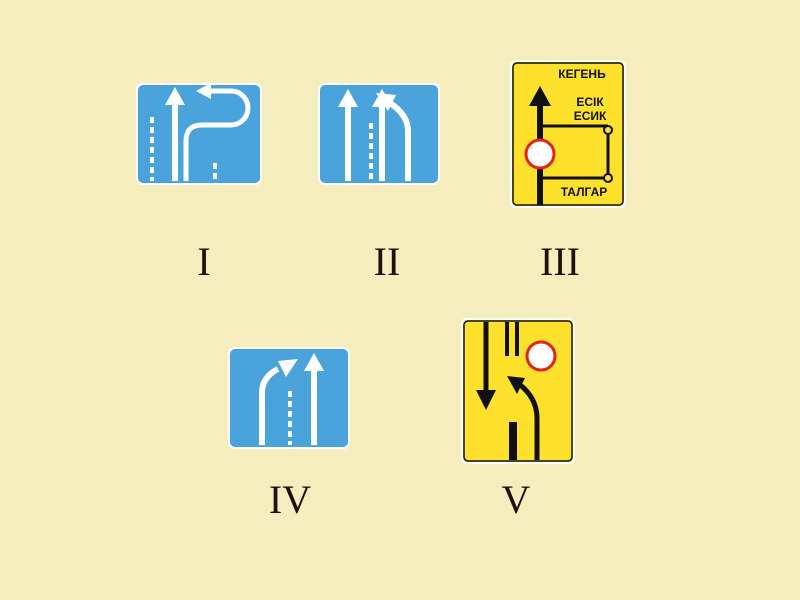  What do you see at coordinates (590, 102) in the screenshot?
I see `sign-iii-text-middle-1: ЕСІК` at bounding box center [590, 102].